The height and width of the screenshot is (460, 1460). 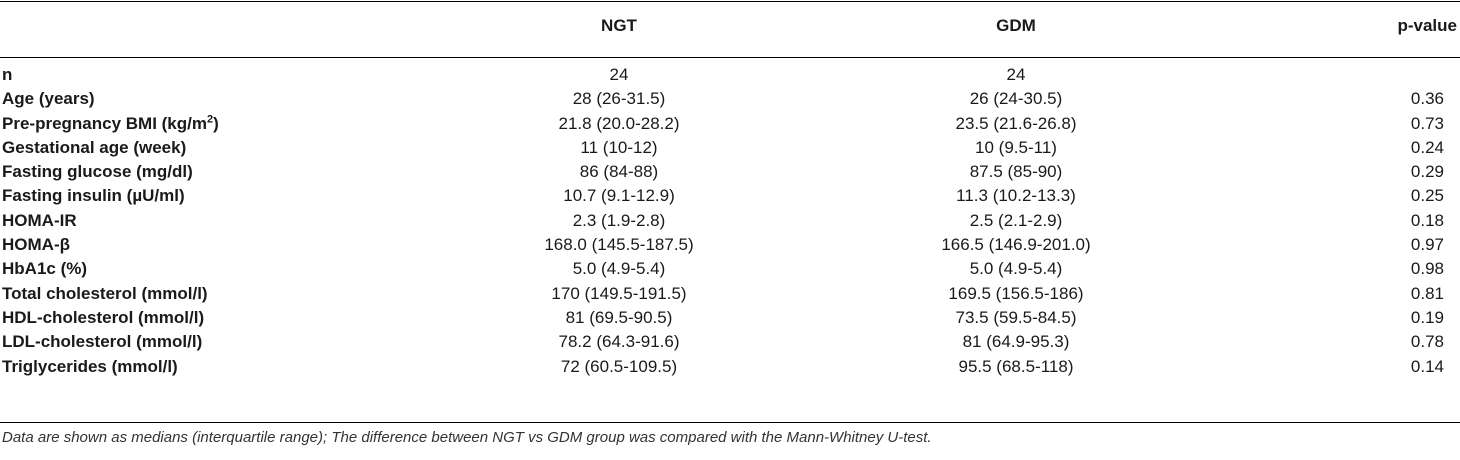 What do you see at coordinates (1427, 99) in the screenshot?
I see `cell-p-value: 0.36` at bounding box center [1427, 99].